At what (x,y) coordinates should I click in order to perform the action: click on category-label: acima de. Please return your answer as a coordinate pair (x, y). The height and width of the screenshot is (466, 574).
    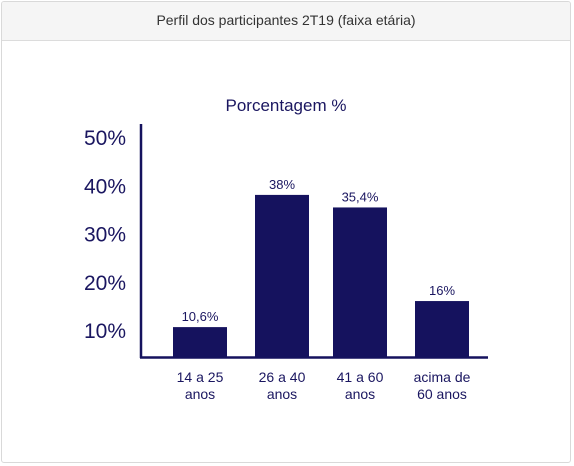
    Looking at the image, I should click on (442, 377).